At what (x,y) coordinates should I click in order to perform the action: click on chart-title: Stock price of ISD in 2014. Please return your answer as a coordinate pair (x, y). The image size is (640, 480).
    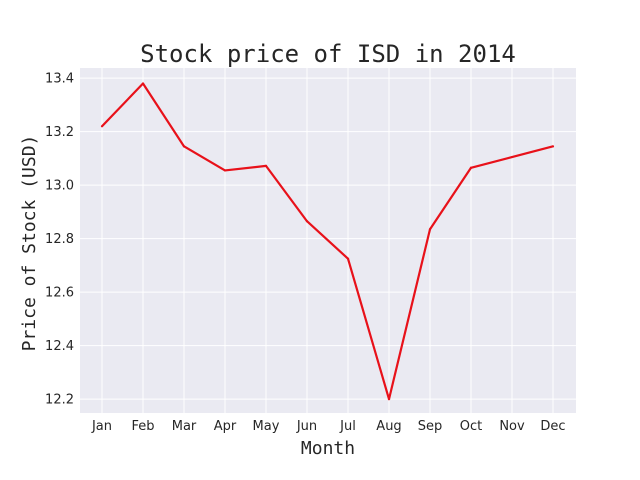
    Looking at the image, I should click on (328, 54).